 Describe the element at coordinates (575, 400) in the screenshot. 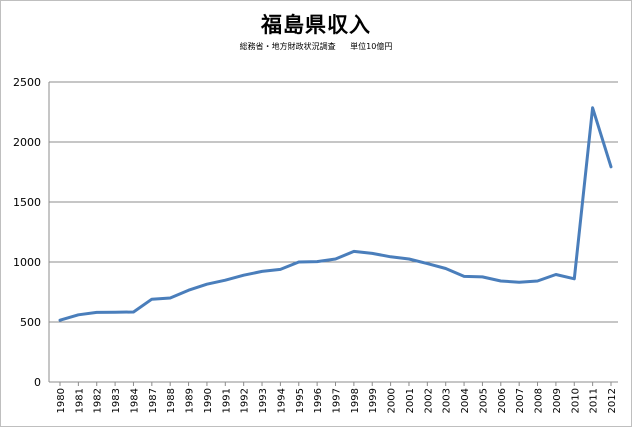

I see `x-tick-label-2010: 2010` at that location.